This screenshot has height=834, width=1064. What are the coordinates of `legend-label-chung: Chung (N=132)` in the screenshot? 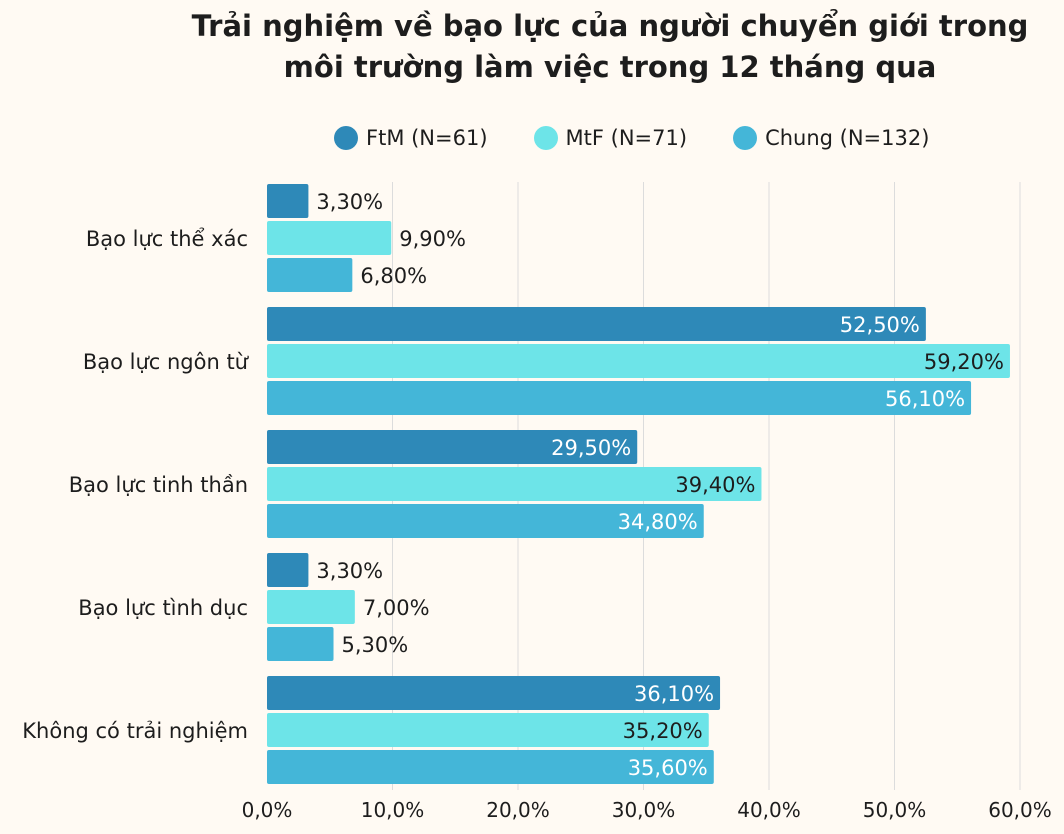 It's located at (847, 138).